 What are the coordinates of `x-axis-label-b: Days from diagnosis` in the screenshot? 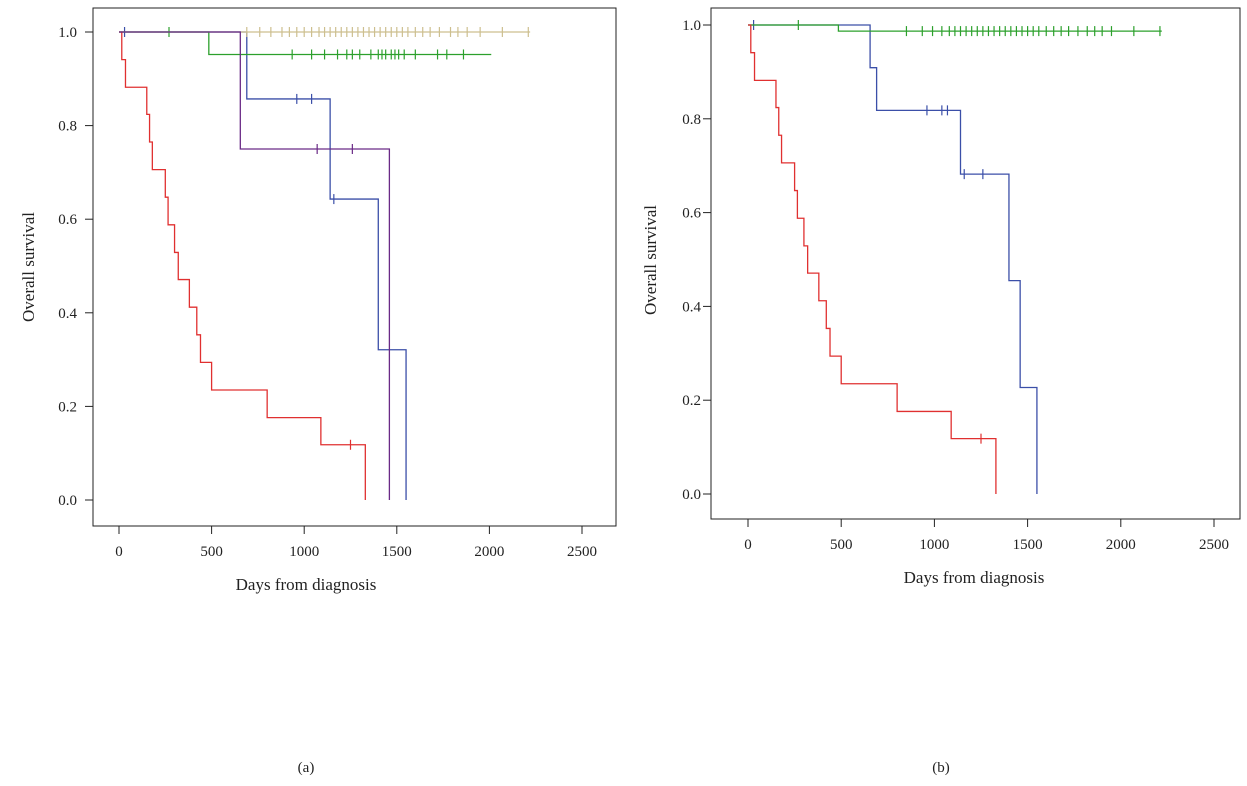 It's located at (974, 577).